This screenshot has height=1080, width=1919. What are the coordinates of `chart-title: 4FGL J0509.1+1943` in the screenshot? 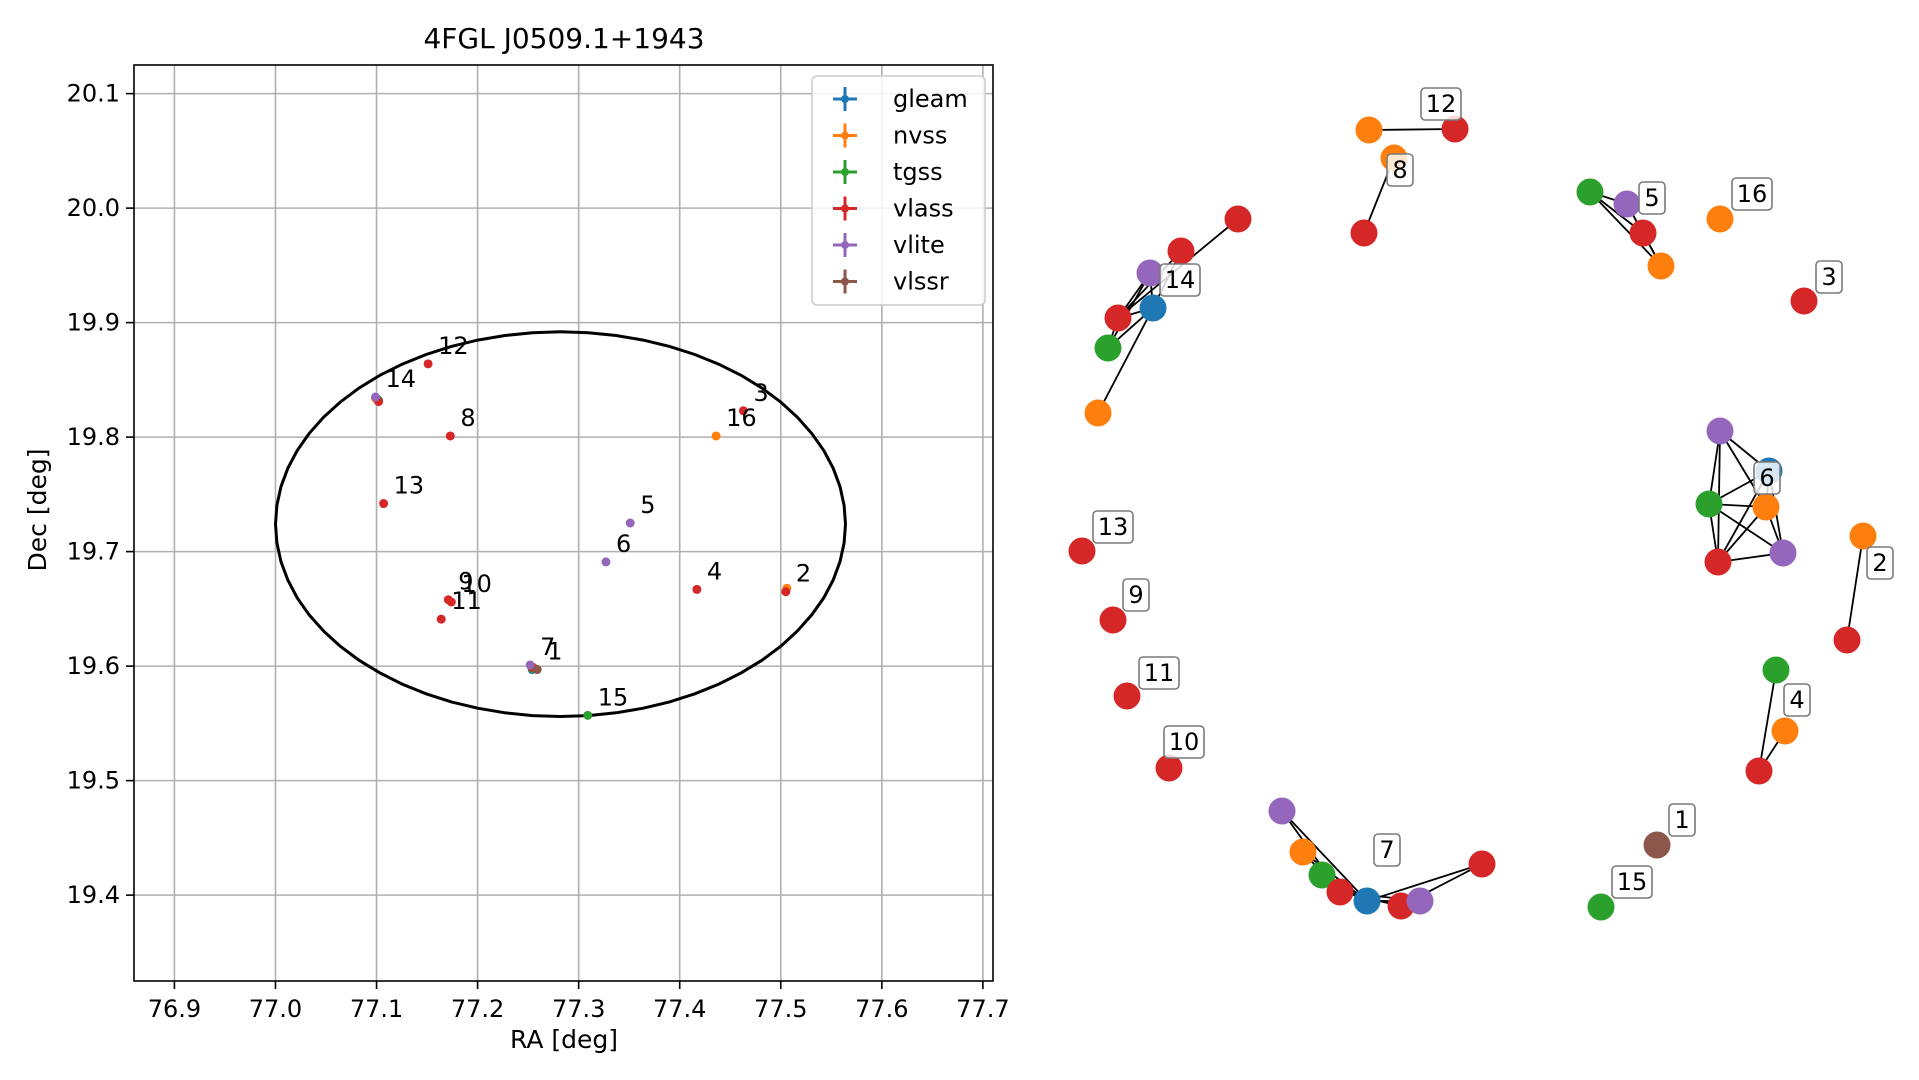 It's located at (563, 38).